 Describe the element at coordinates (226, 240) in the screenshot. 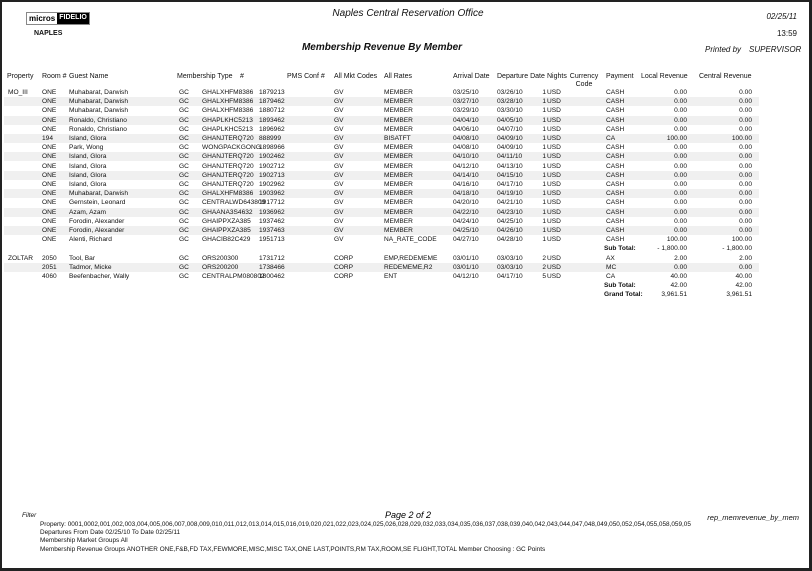

I see `cell-num: GHACIB82C429` at that location.